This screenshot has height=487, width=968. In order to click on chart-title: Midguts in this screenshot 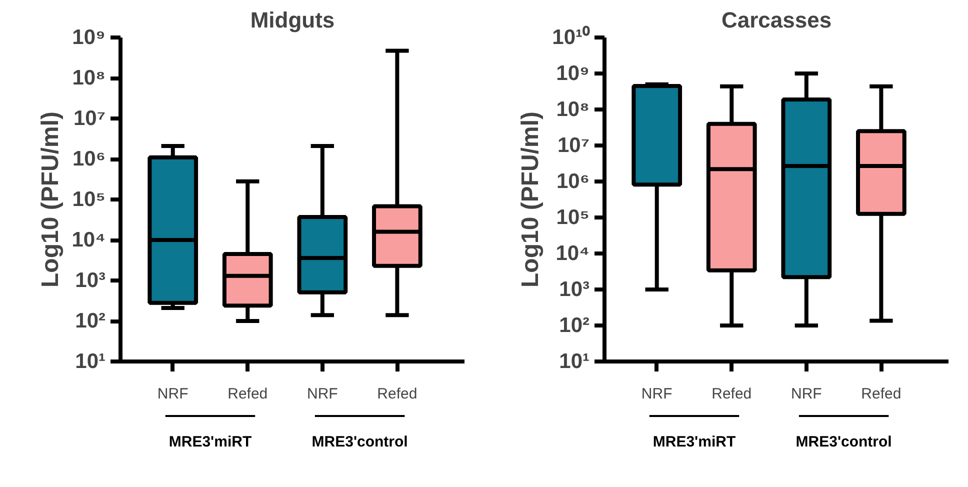, I will do `click(292, 20)`.